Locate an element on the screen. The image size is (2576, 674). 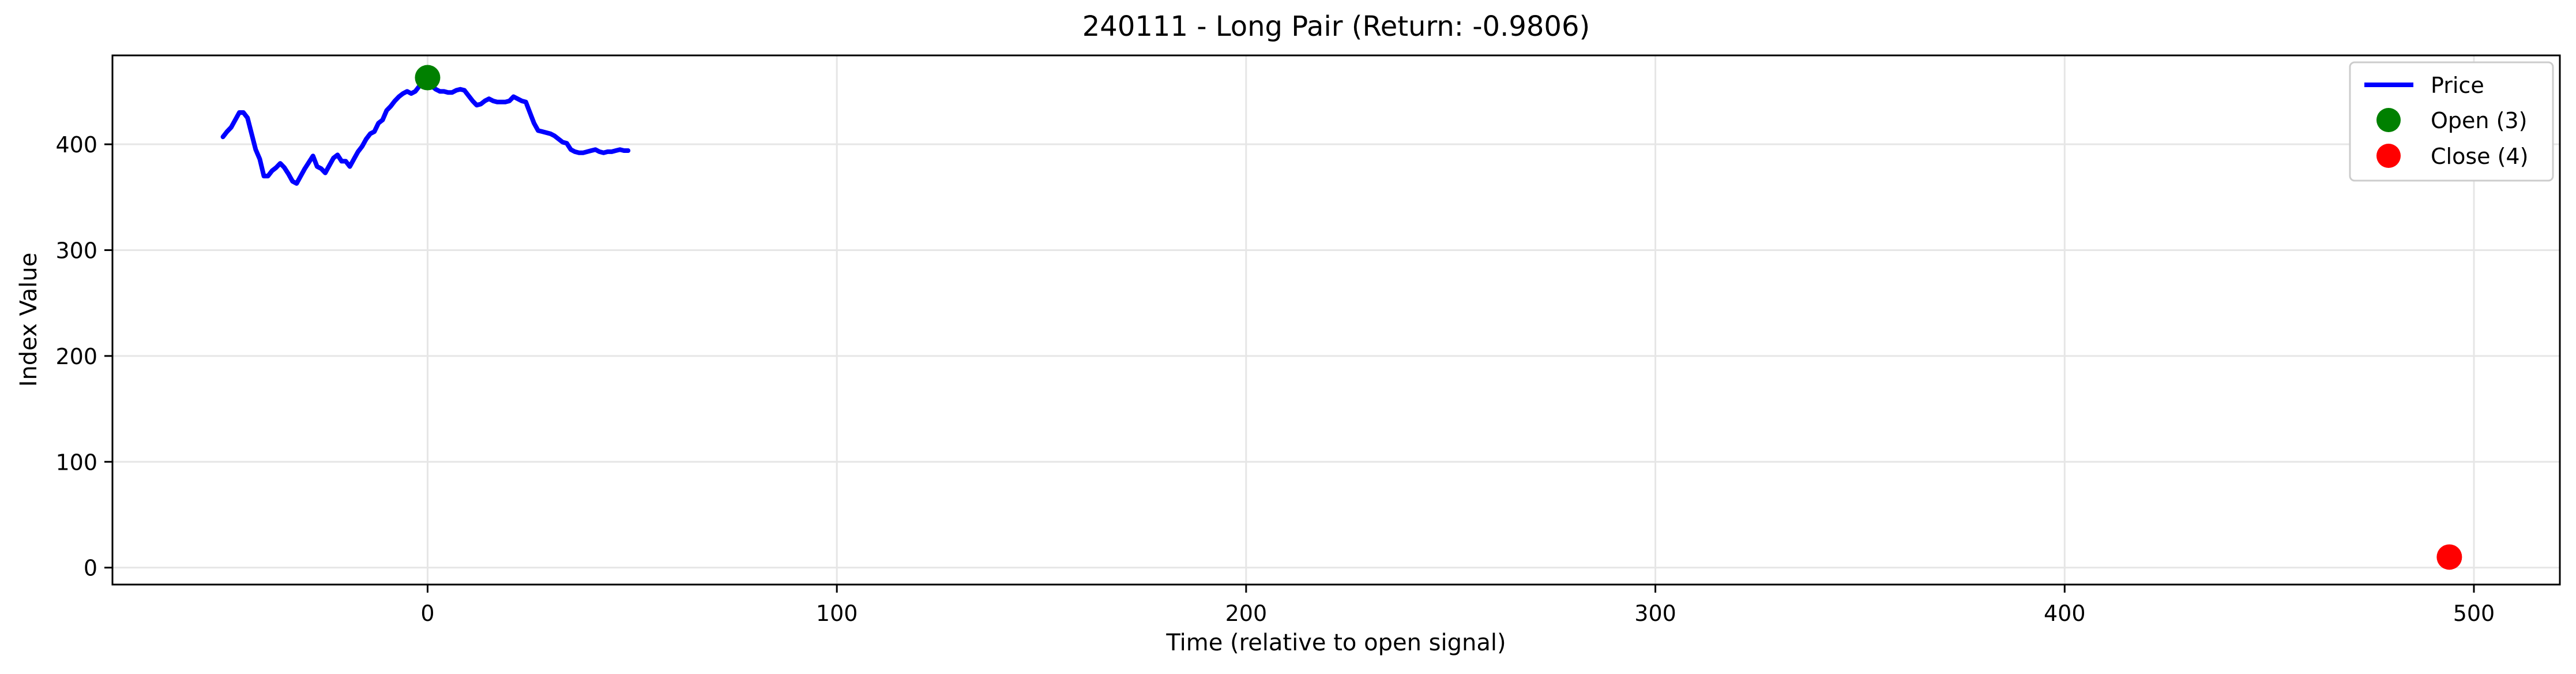
y-tick-label: 0 is located at coordinates (90, 569).